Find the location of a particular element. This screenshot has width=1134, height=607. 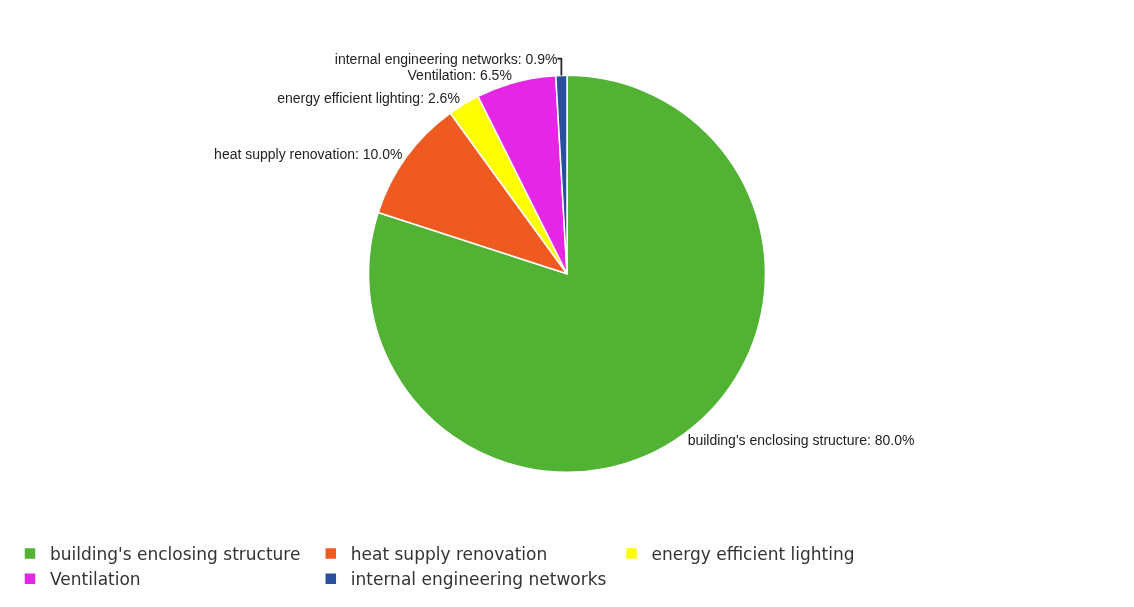

legend-label: Ventilation is located at coordinates (95, 579).